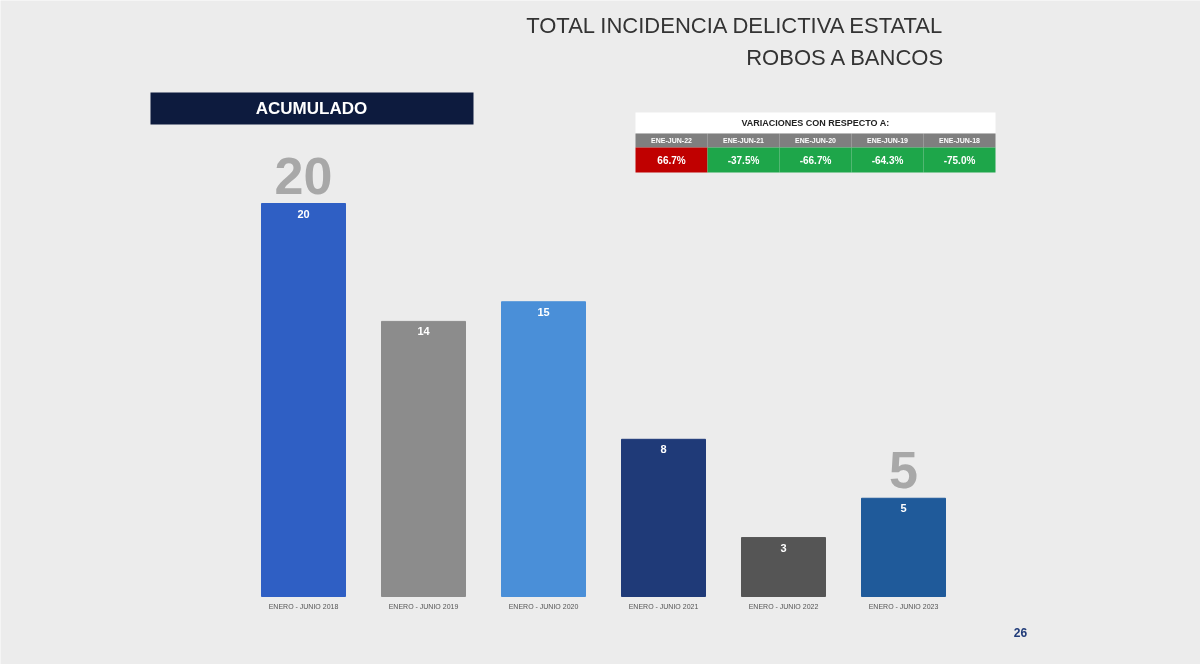 Image resolution: width=1200 pixels, height=664 pixels. Describe the element at coordinates (663, 449) in the screenshot. I see `data-label: 8` at that location.